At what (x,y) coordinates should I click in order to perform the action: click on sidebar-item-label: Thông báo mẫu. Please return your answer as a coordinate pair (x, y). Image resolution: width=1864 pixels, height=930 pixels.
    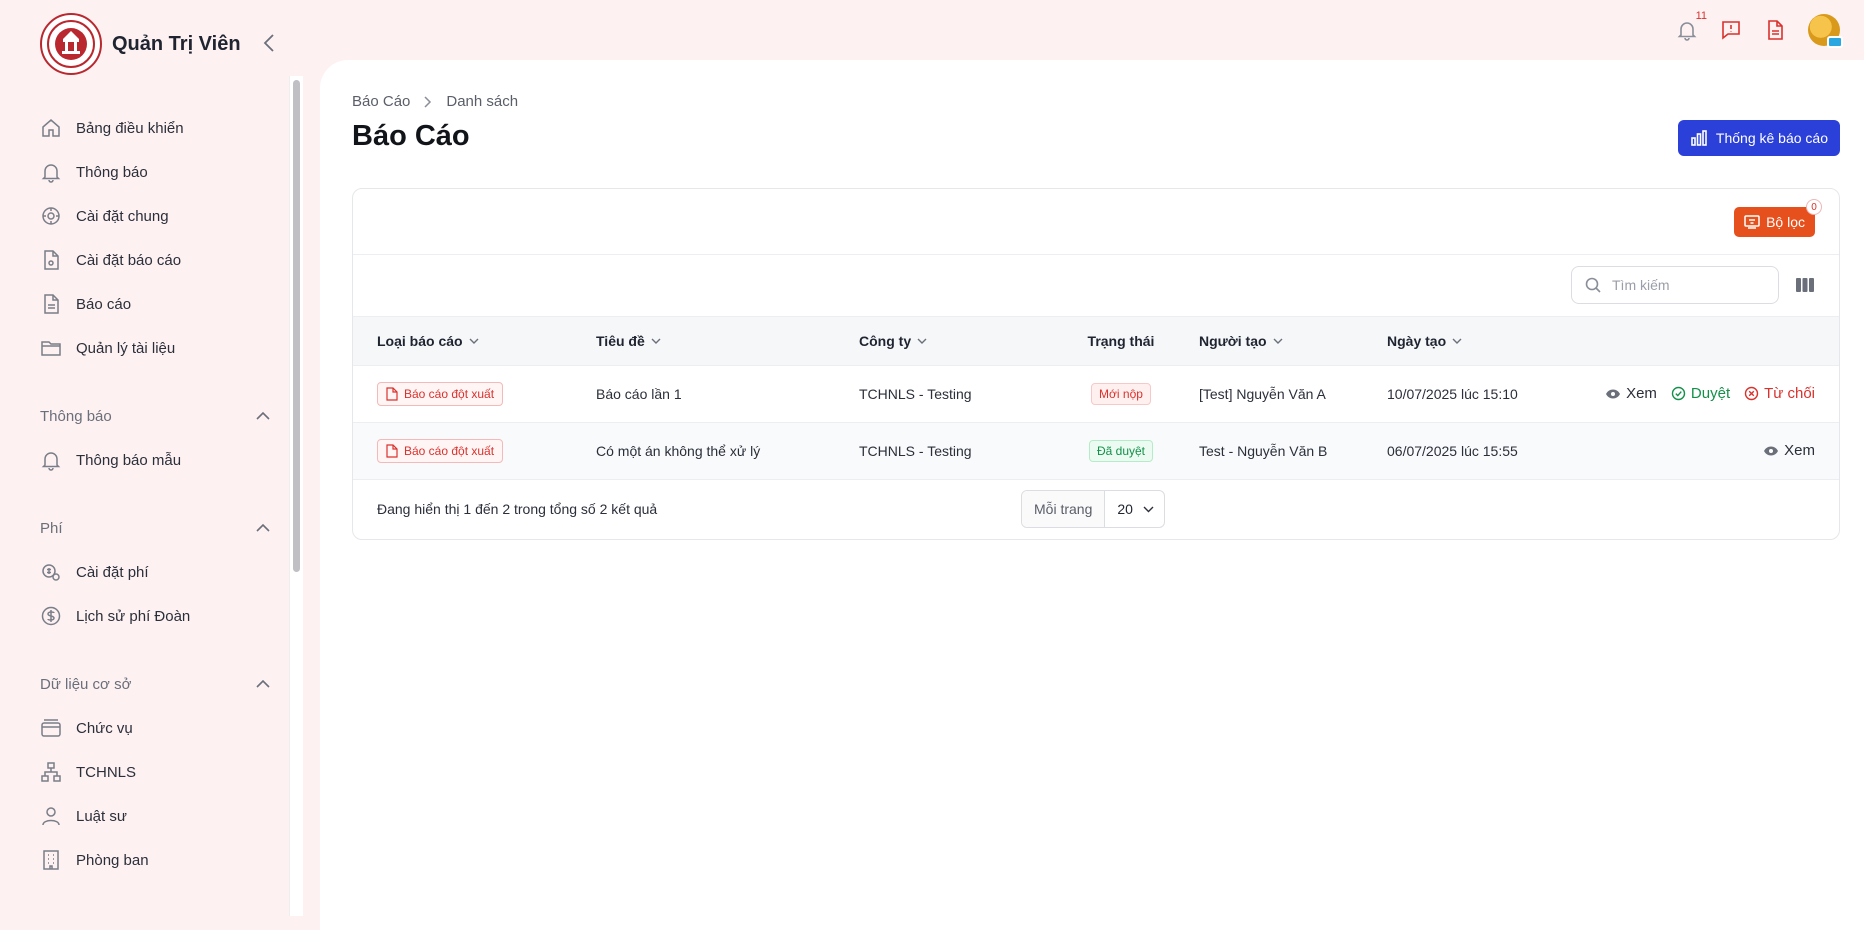
    Looking at the image, I should click on (129, 460).